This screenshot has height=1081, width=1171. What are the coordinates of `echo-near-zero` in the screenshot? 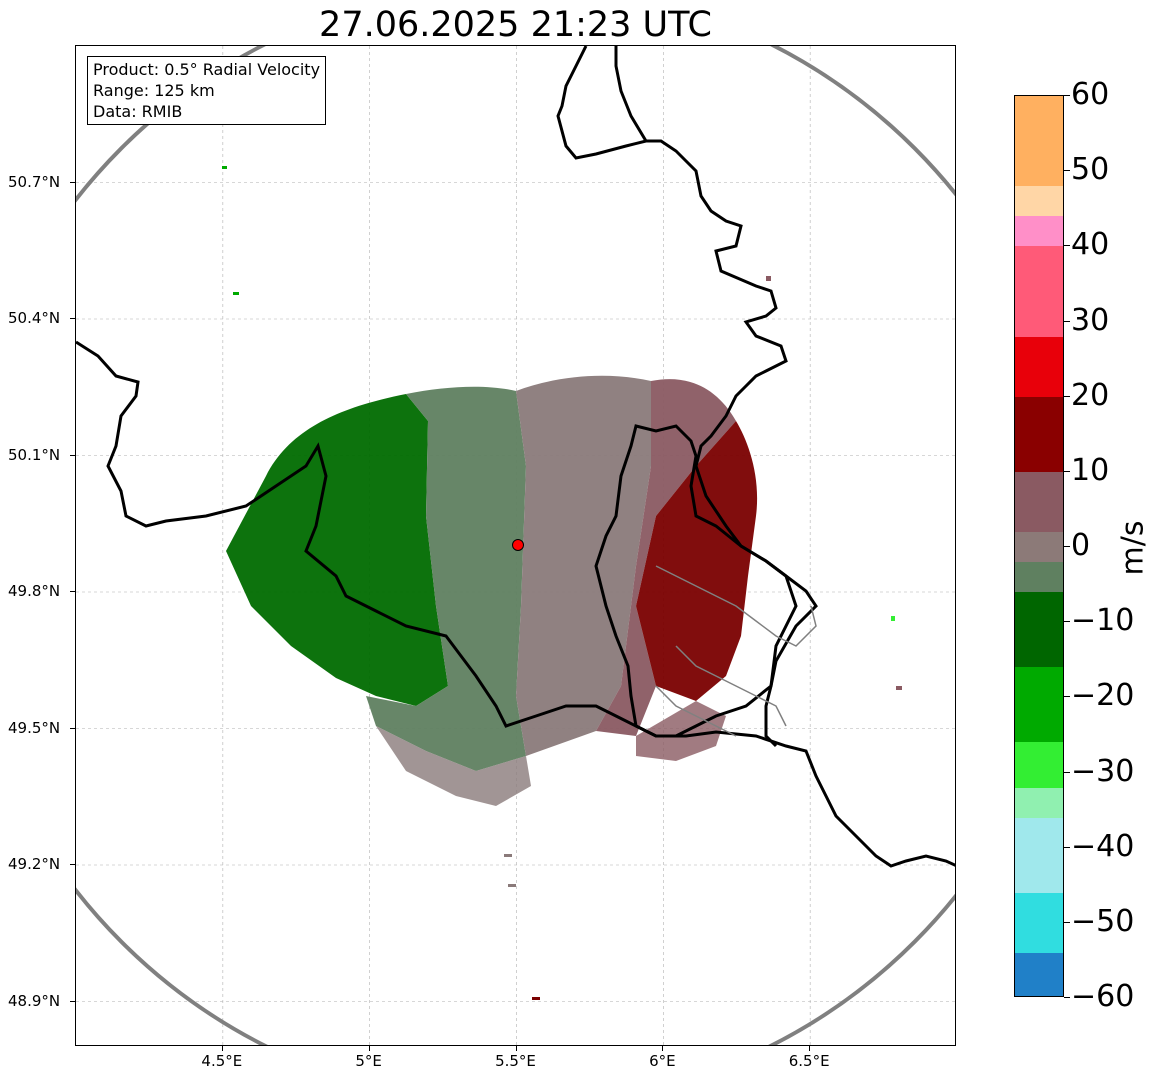 It's located at (583, 565).